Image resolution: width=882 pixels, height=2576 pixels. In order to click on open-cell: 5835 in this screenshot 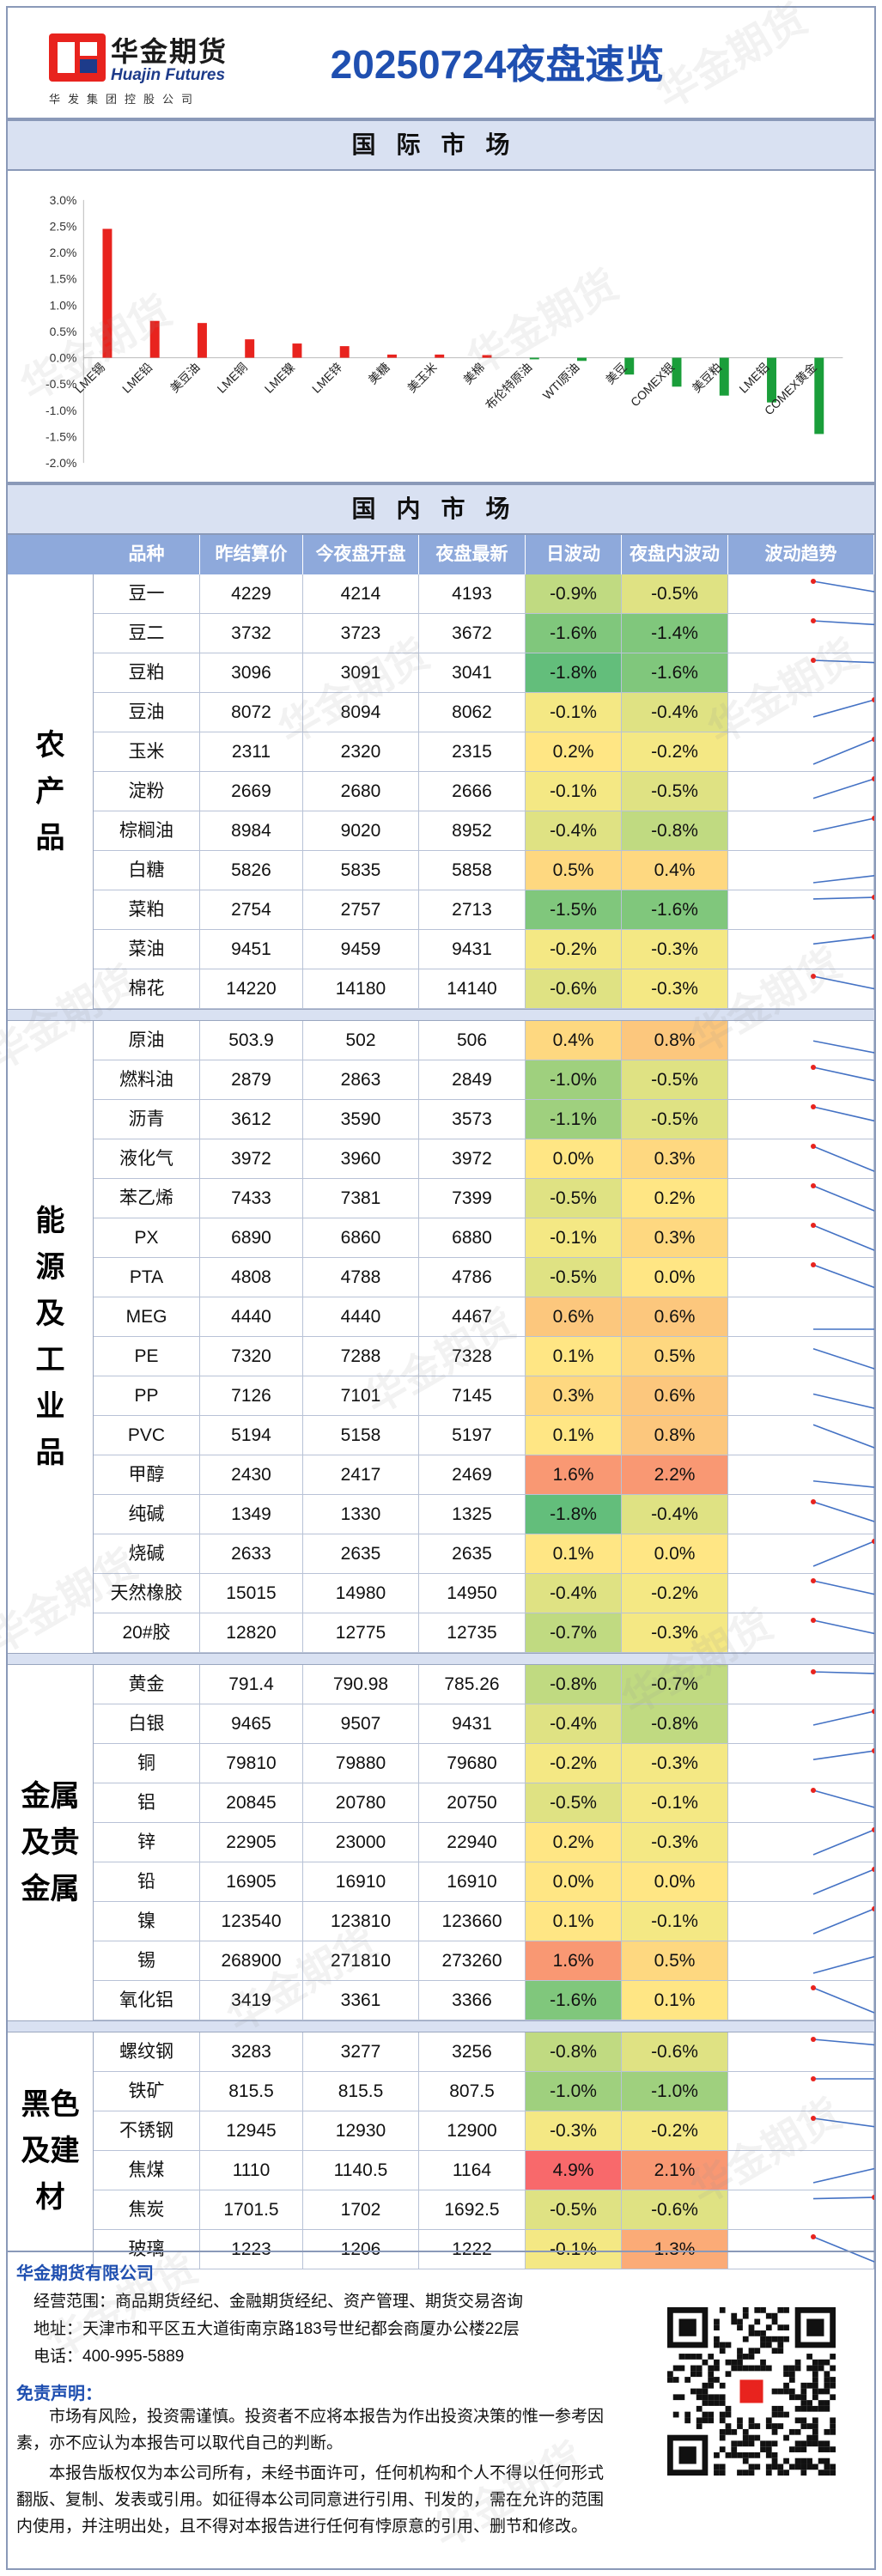, I will do `click(361, 870)`.